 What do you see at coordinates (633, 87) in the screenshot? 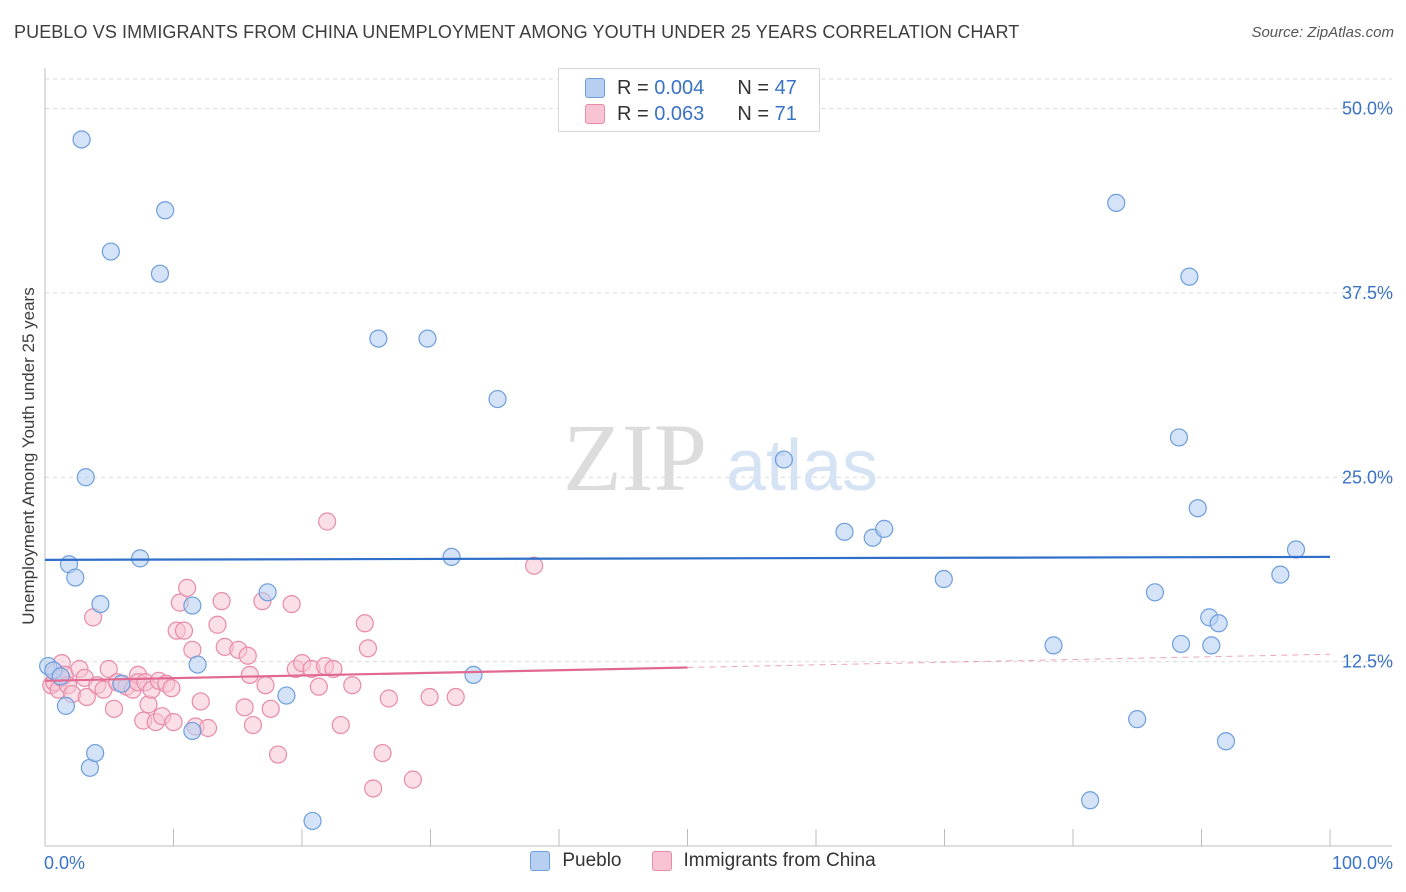
I see `pueblo-r-label: R =` at bounding box center [633, 87].